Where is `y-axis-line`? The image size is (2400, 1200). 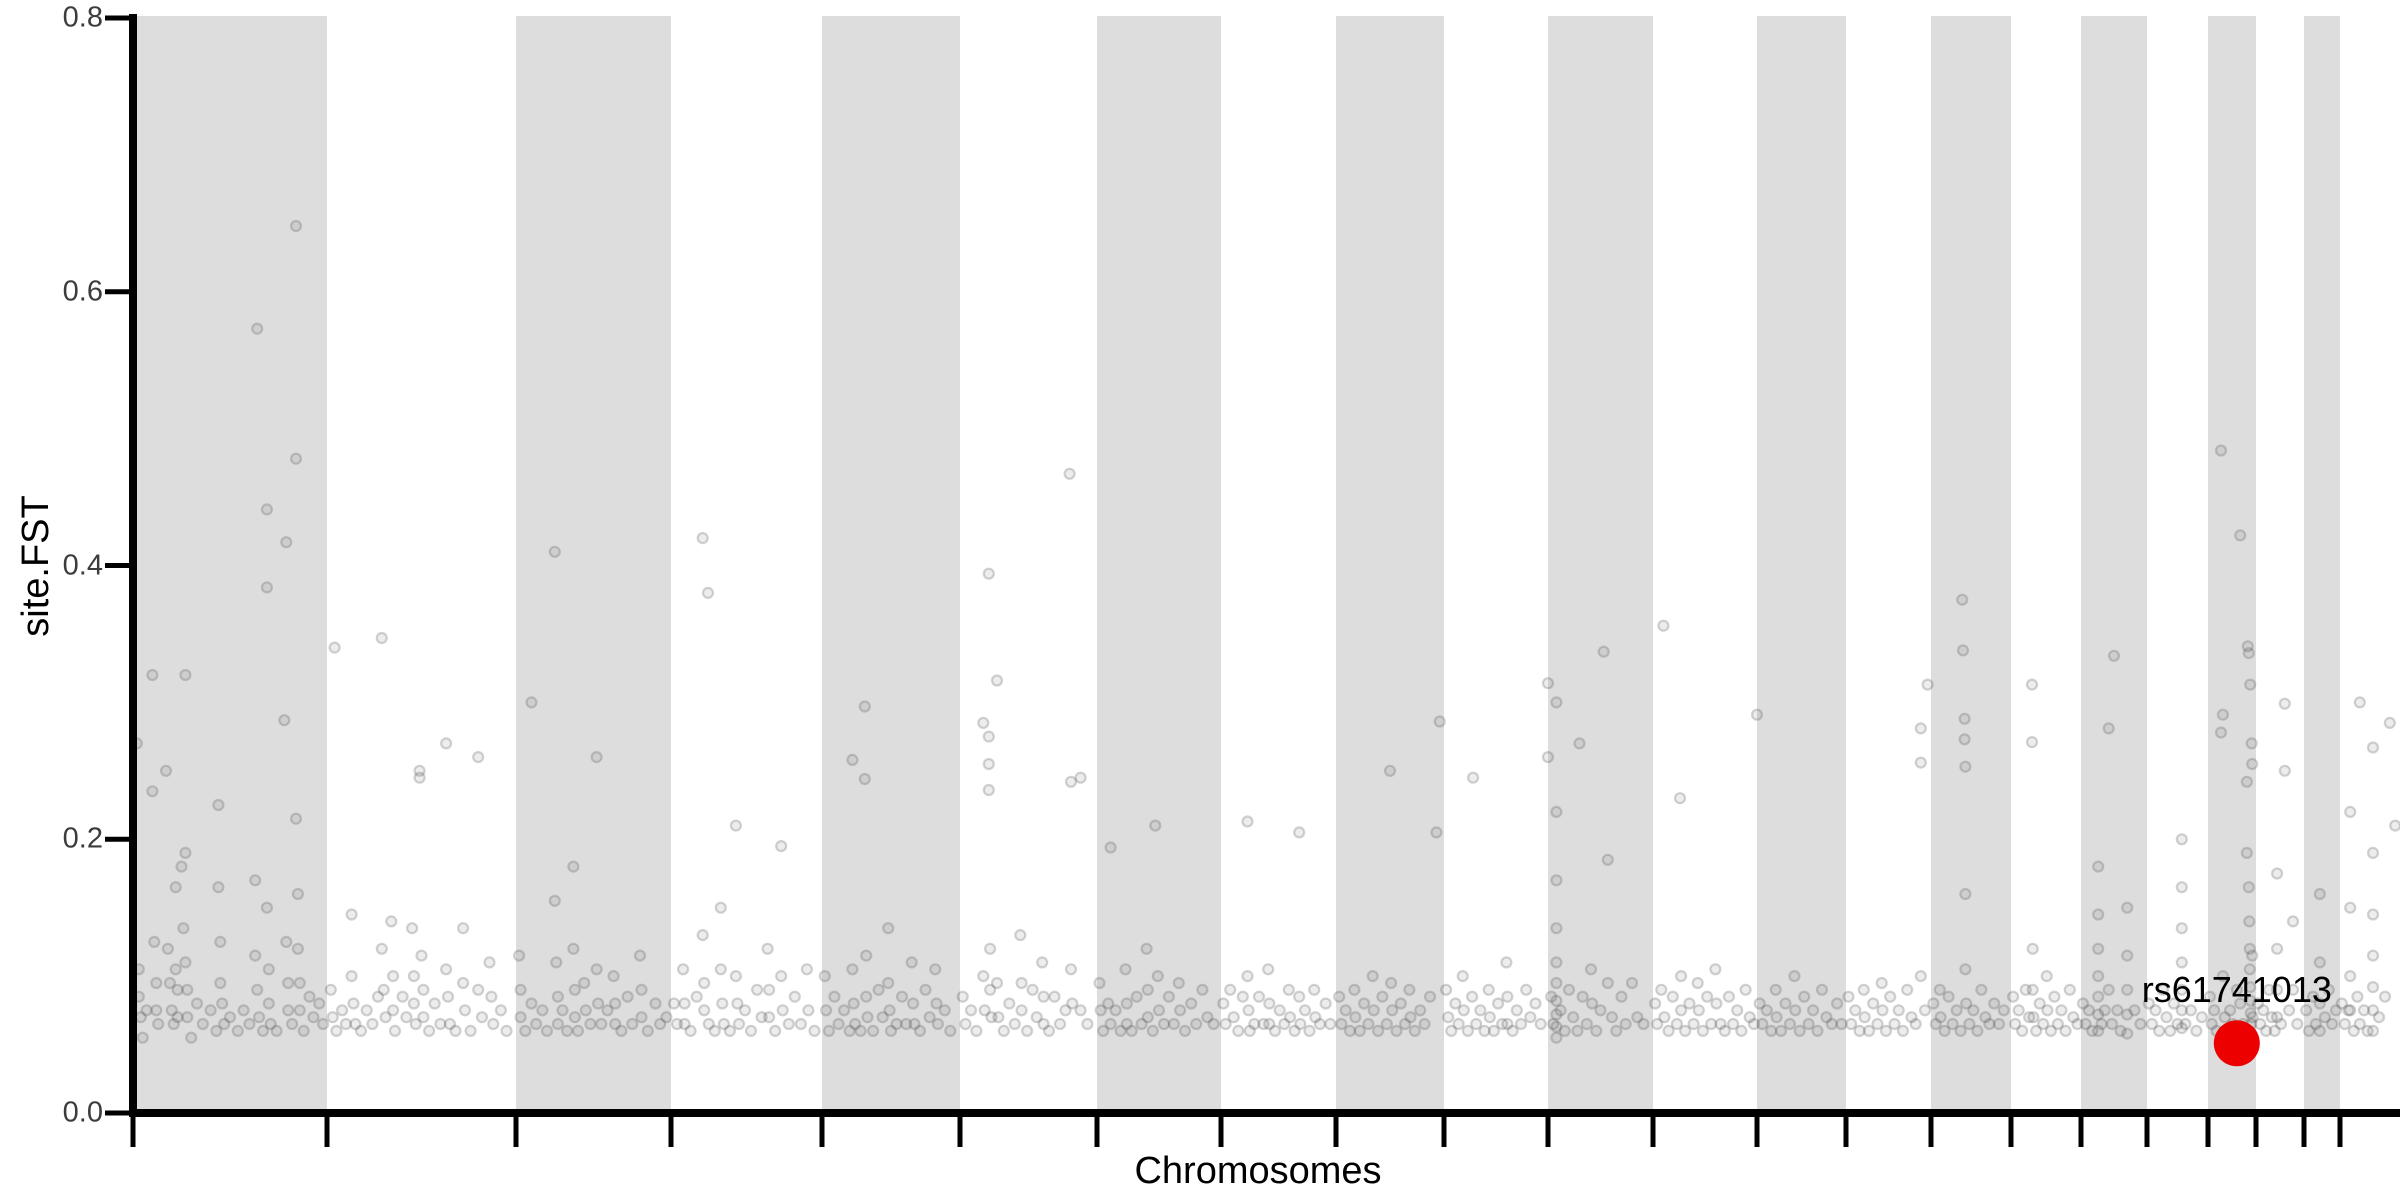
y-axis-line is located at coordinates (133, 565).